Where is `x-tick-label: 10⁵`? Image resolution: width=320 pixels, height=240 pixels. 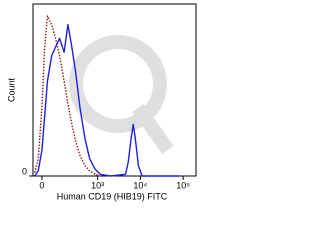 x-tick-label: 10⁵ is located at coordinates (183, 185).